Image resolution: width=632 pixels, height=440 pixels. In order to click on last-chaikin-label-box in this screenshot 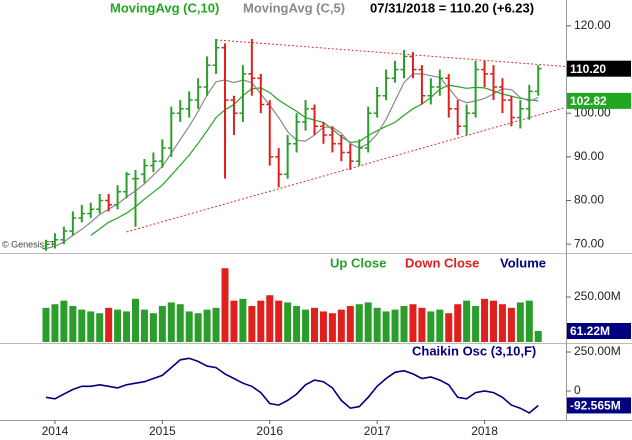, I will do `click(599, 405)`.